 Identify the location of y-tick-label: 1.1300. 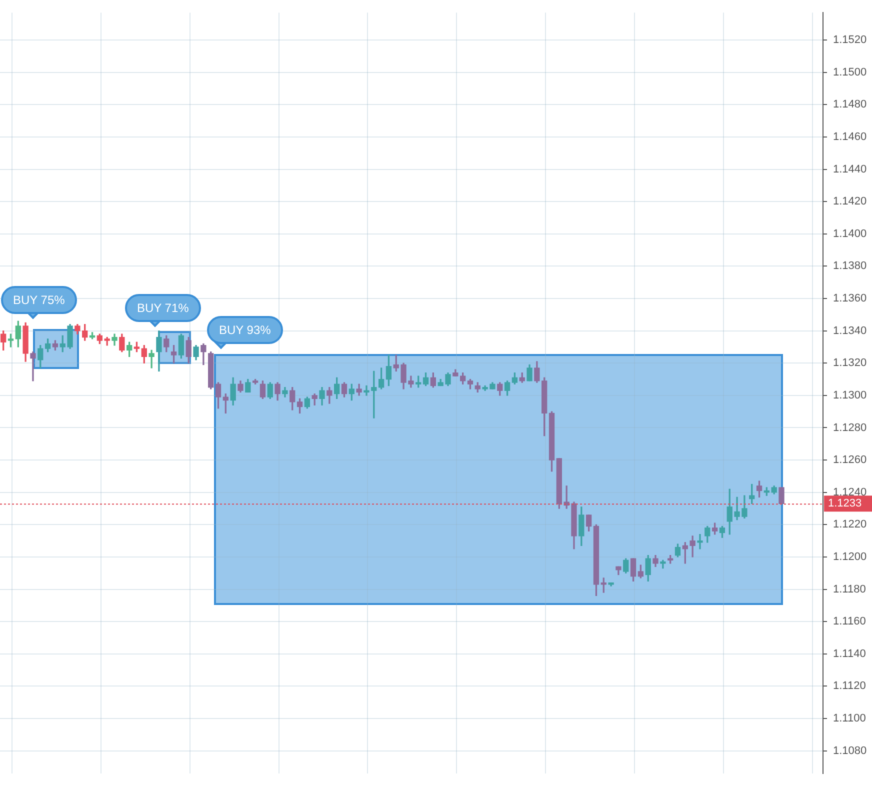
(850, 395).